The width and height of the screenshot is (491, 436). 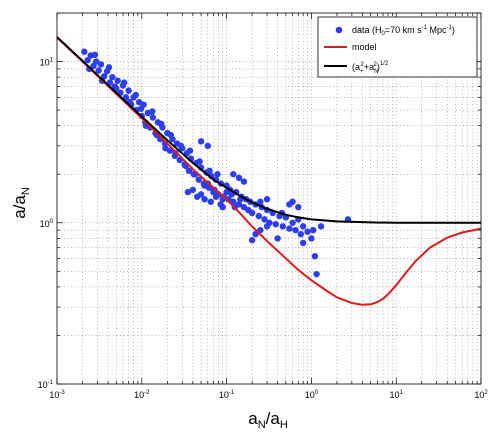 What do you see at coordinates (364, 47) in the screenshot?
I see `legend-model-label: model` at bounding box center [364, 47].